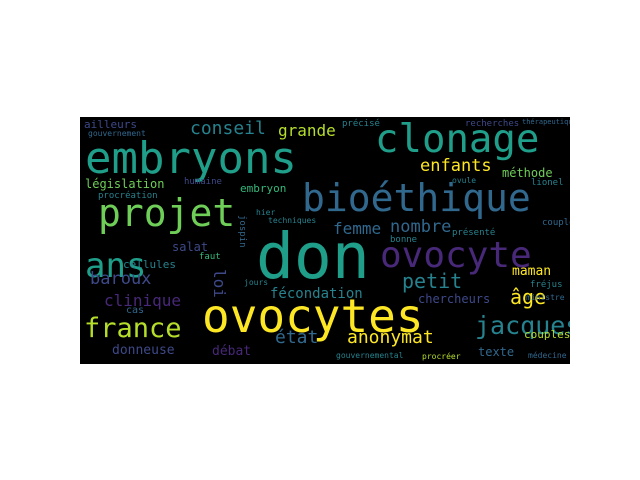  Describe the element at coordinates (527, 173) in the screenshot. I see `word-methode: méthode` at that location.